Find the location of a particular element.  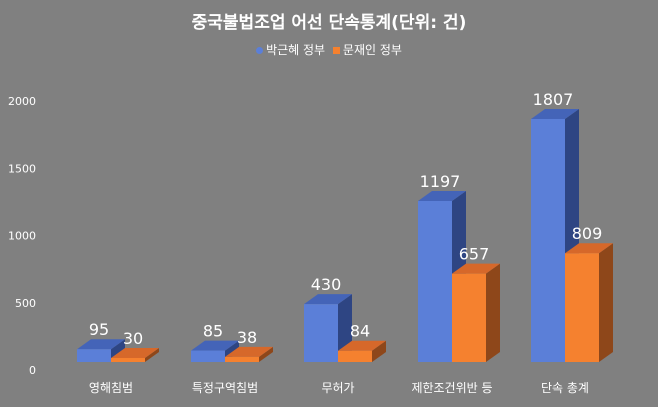

y-tick-label: 1000 is located at coordinates (22, 236).